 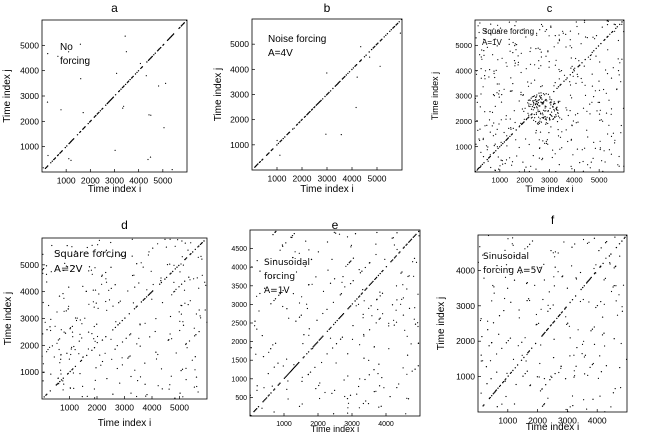 I want to click on plot-frame, so click(x=552, y=323).